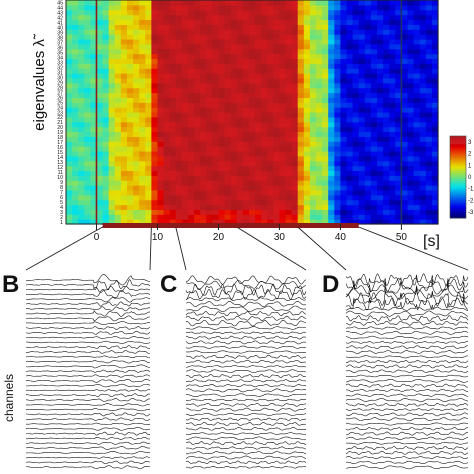 Image resolution: width=474 pixels, height=474 pixels. Describe the element at coordinates (60, 78) in the screenshot. I see `y-tick-label: 30` at that location.